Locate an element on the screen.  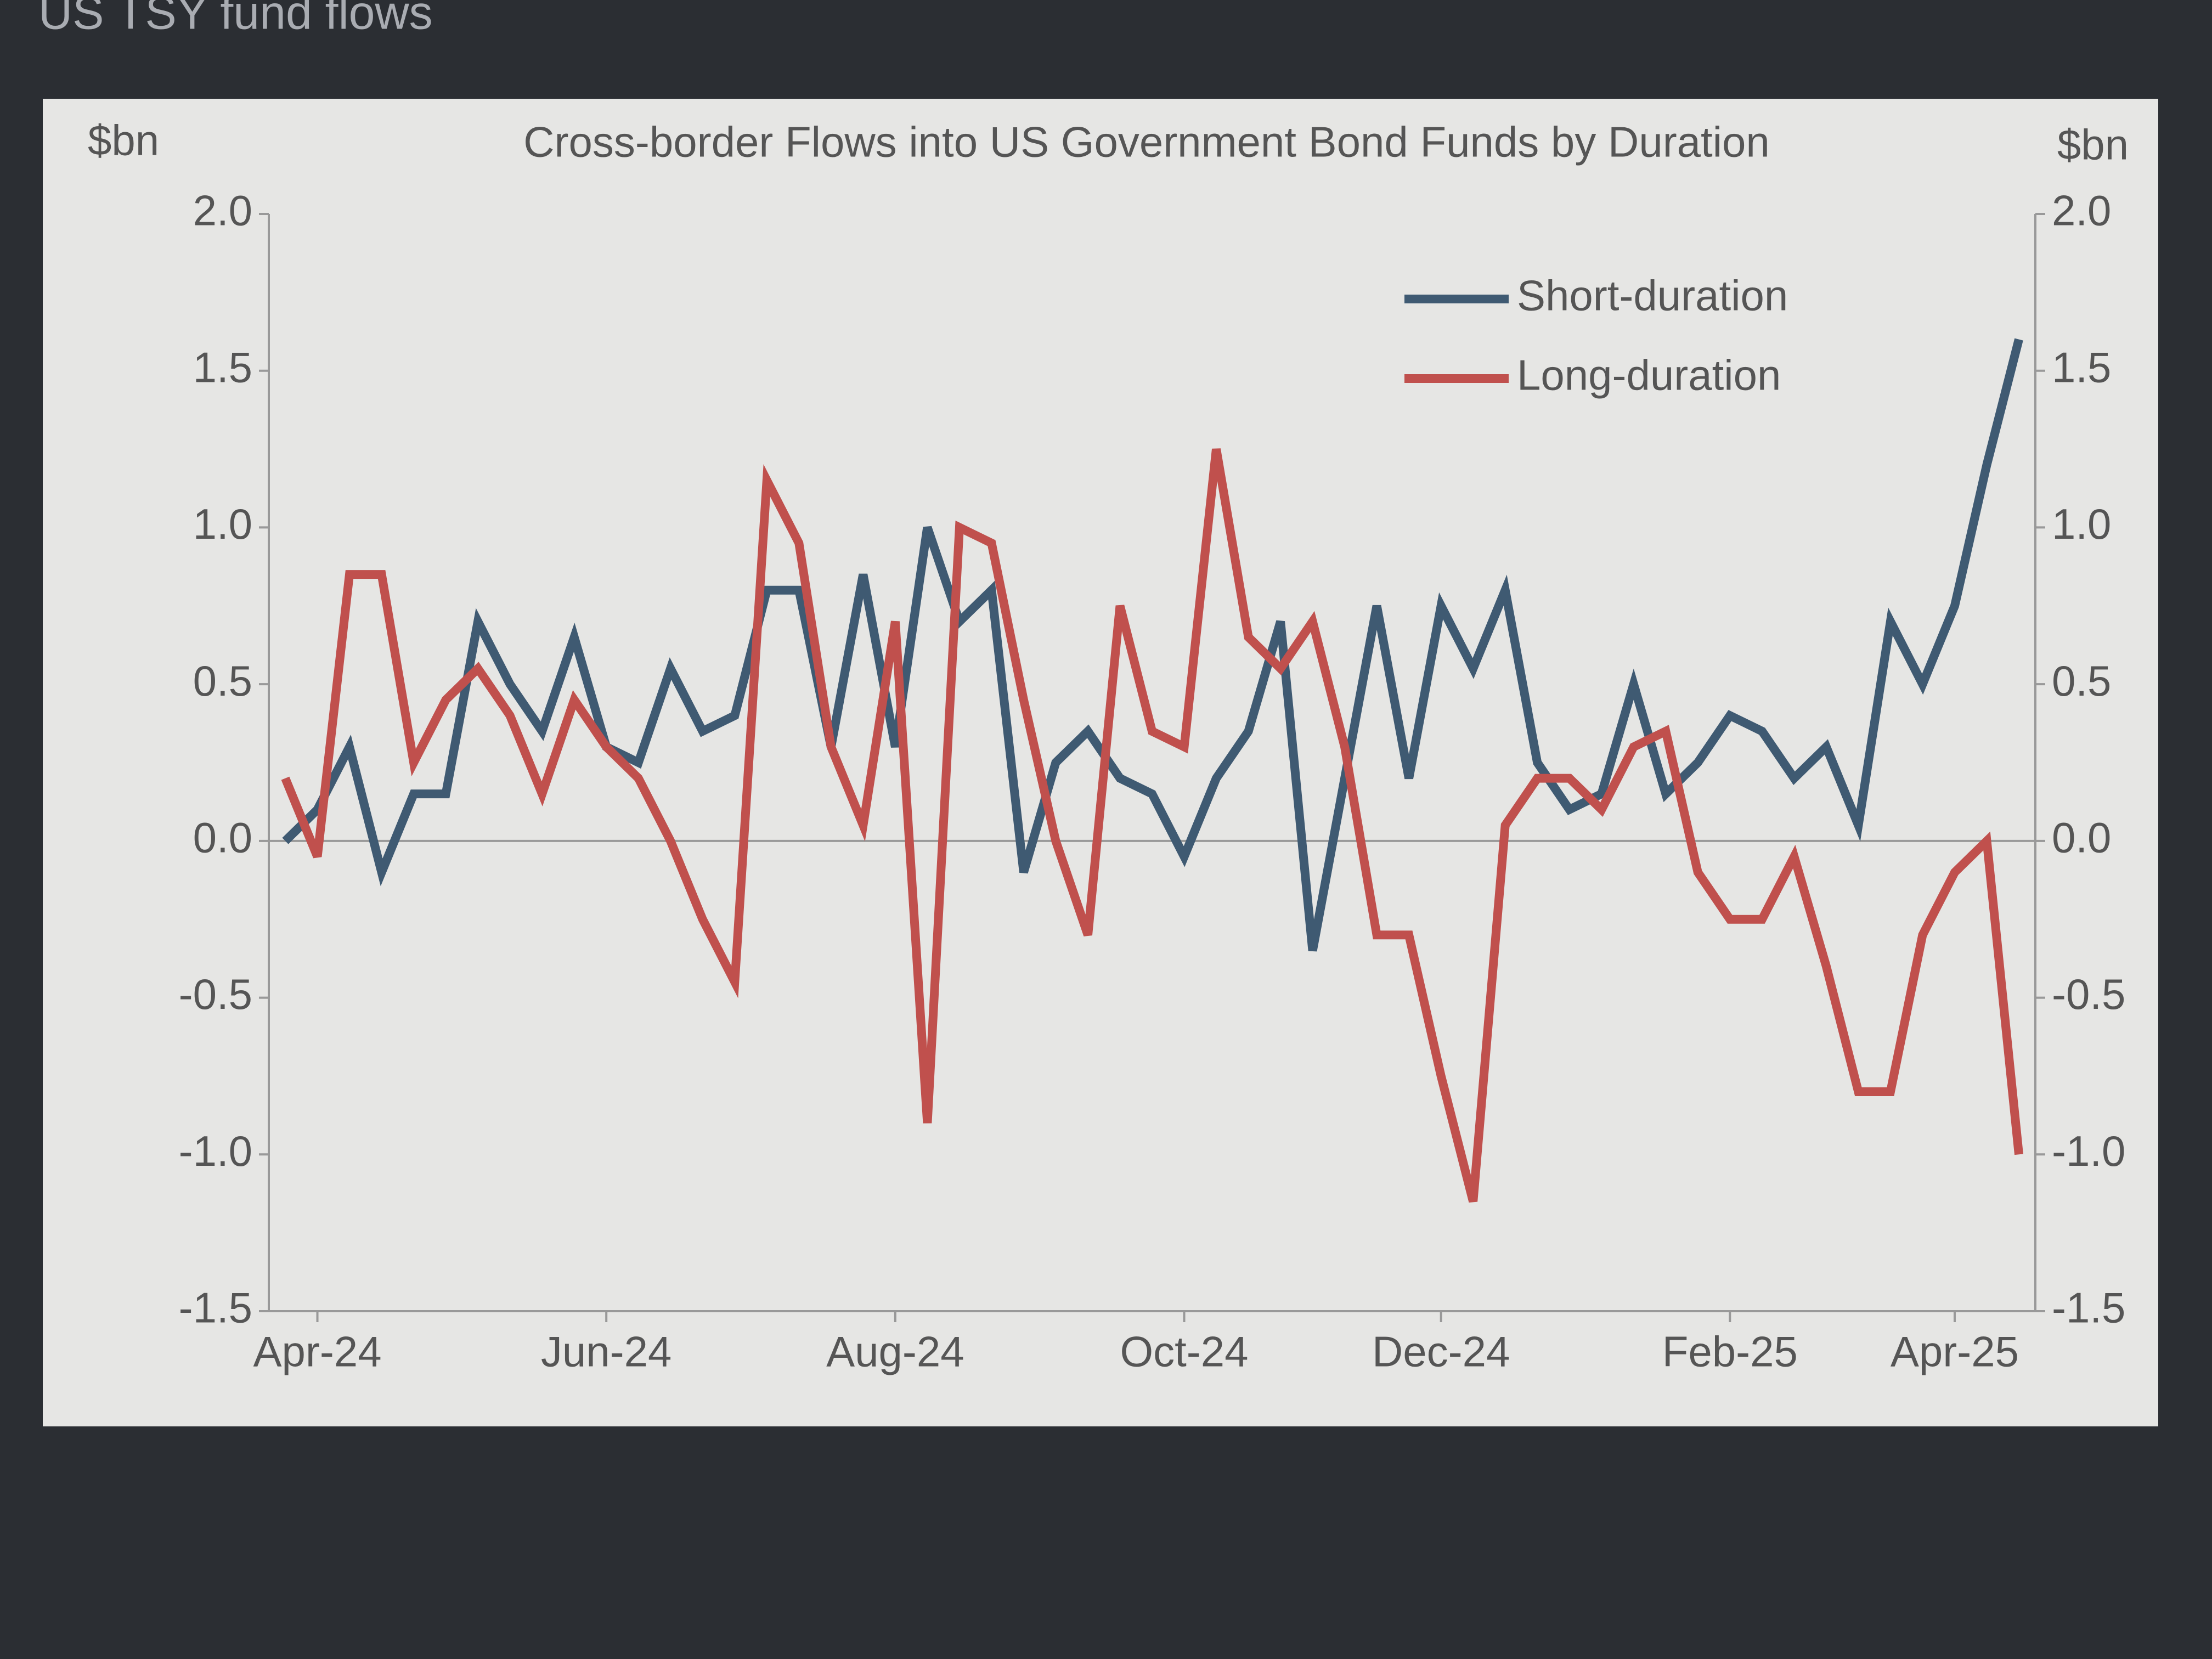
y-tick-label: 0.0 is located at coordinates (222, 837).